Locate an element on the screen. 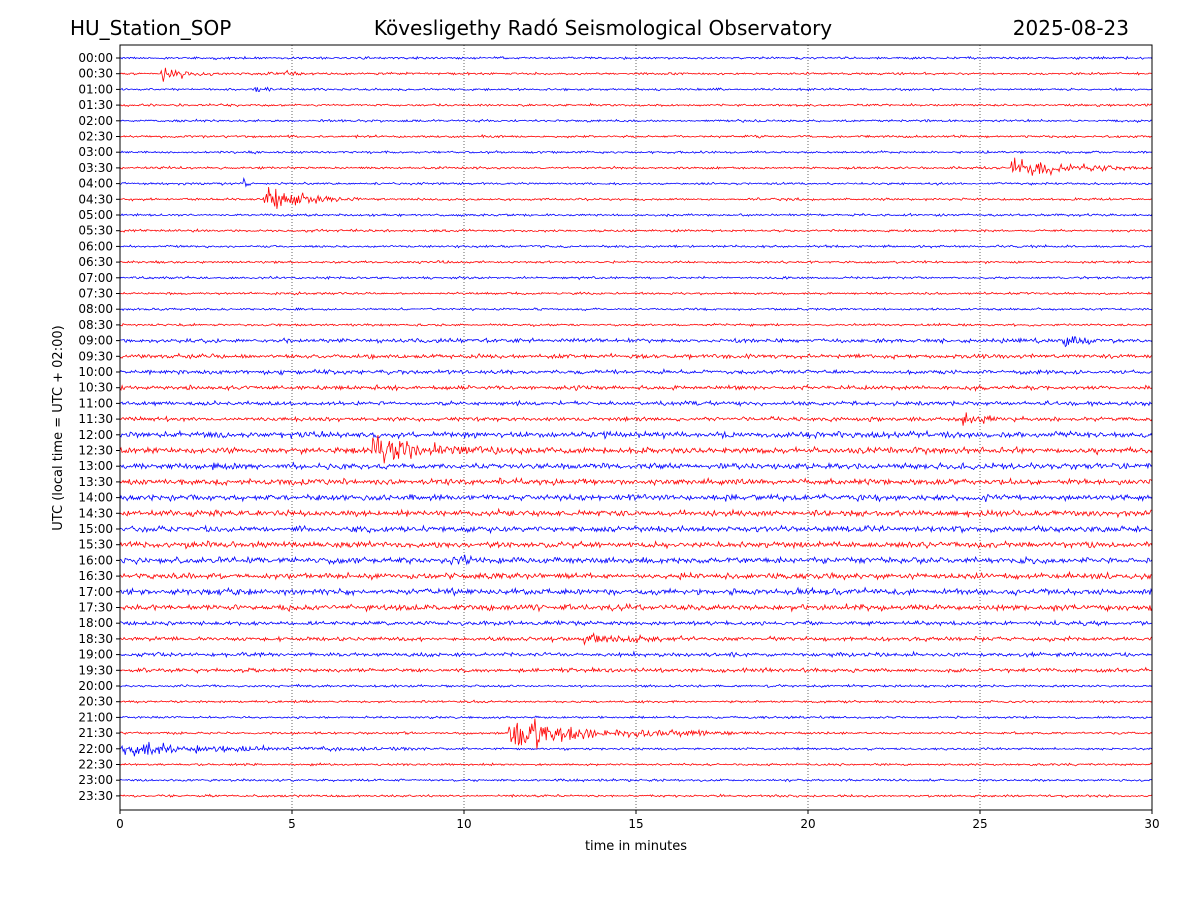  y-tick-label: 21:00 is located at coordinates (95, 717).